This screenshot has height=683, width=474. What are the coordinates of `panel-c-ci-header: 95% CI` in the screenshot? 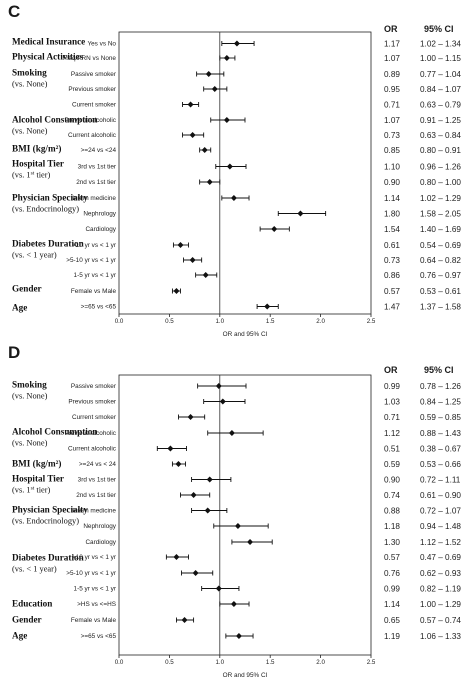 It's located at (439, 29).